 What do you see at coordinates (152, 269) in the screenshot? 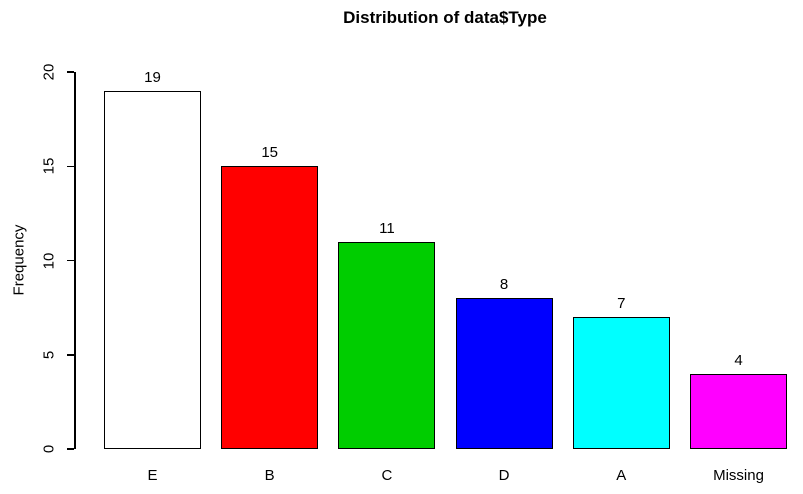
I see `bar-e` at bounding box center [152, 269].